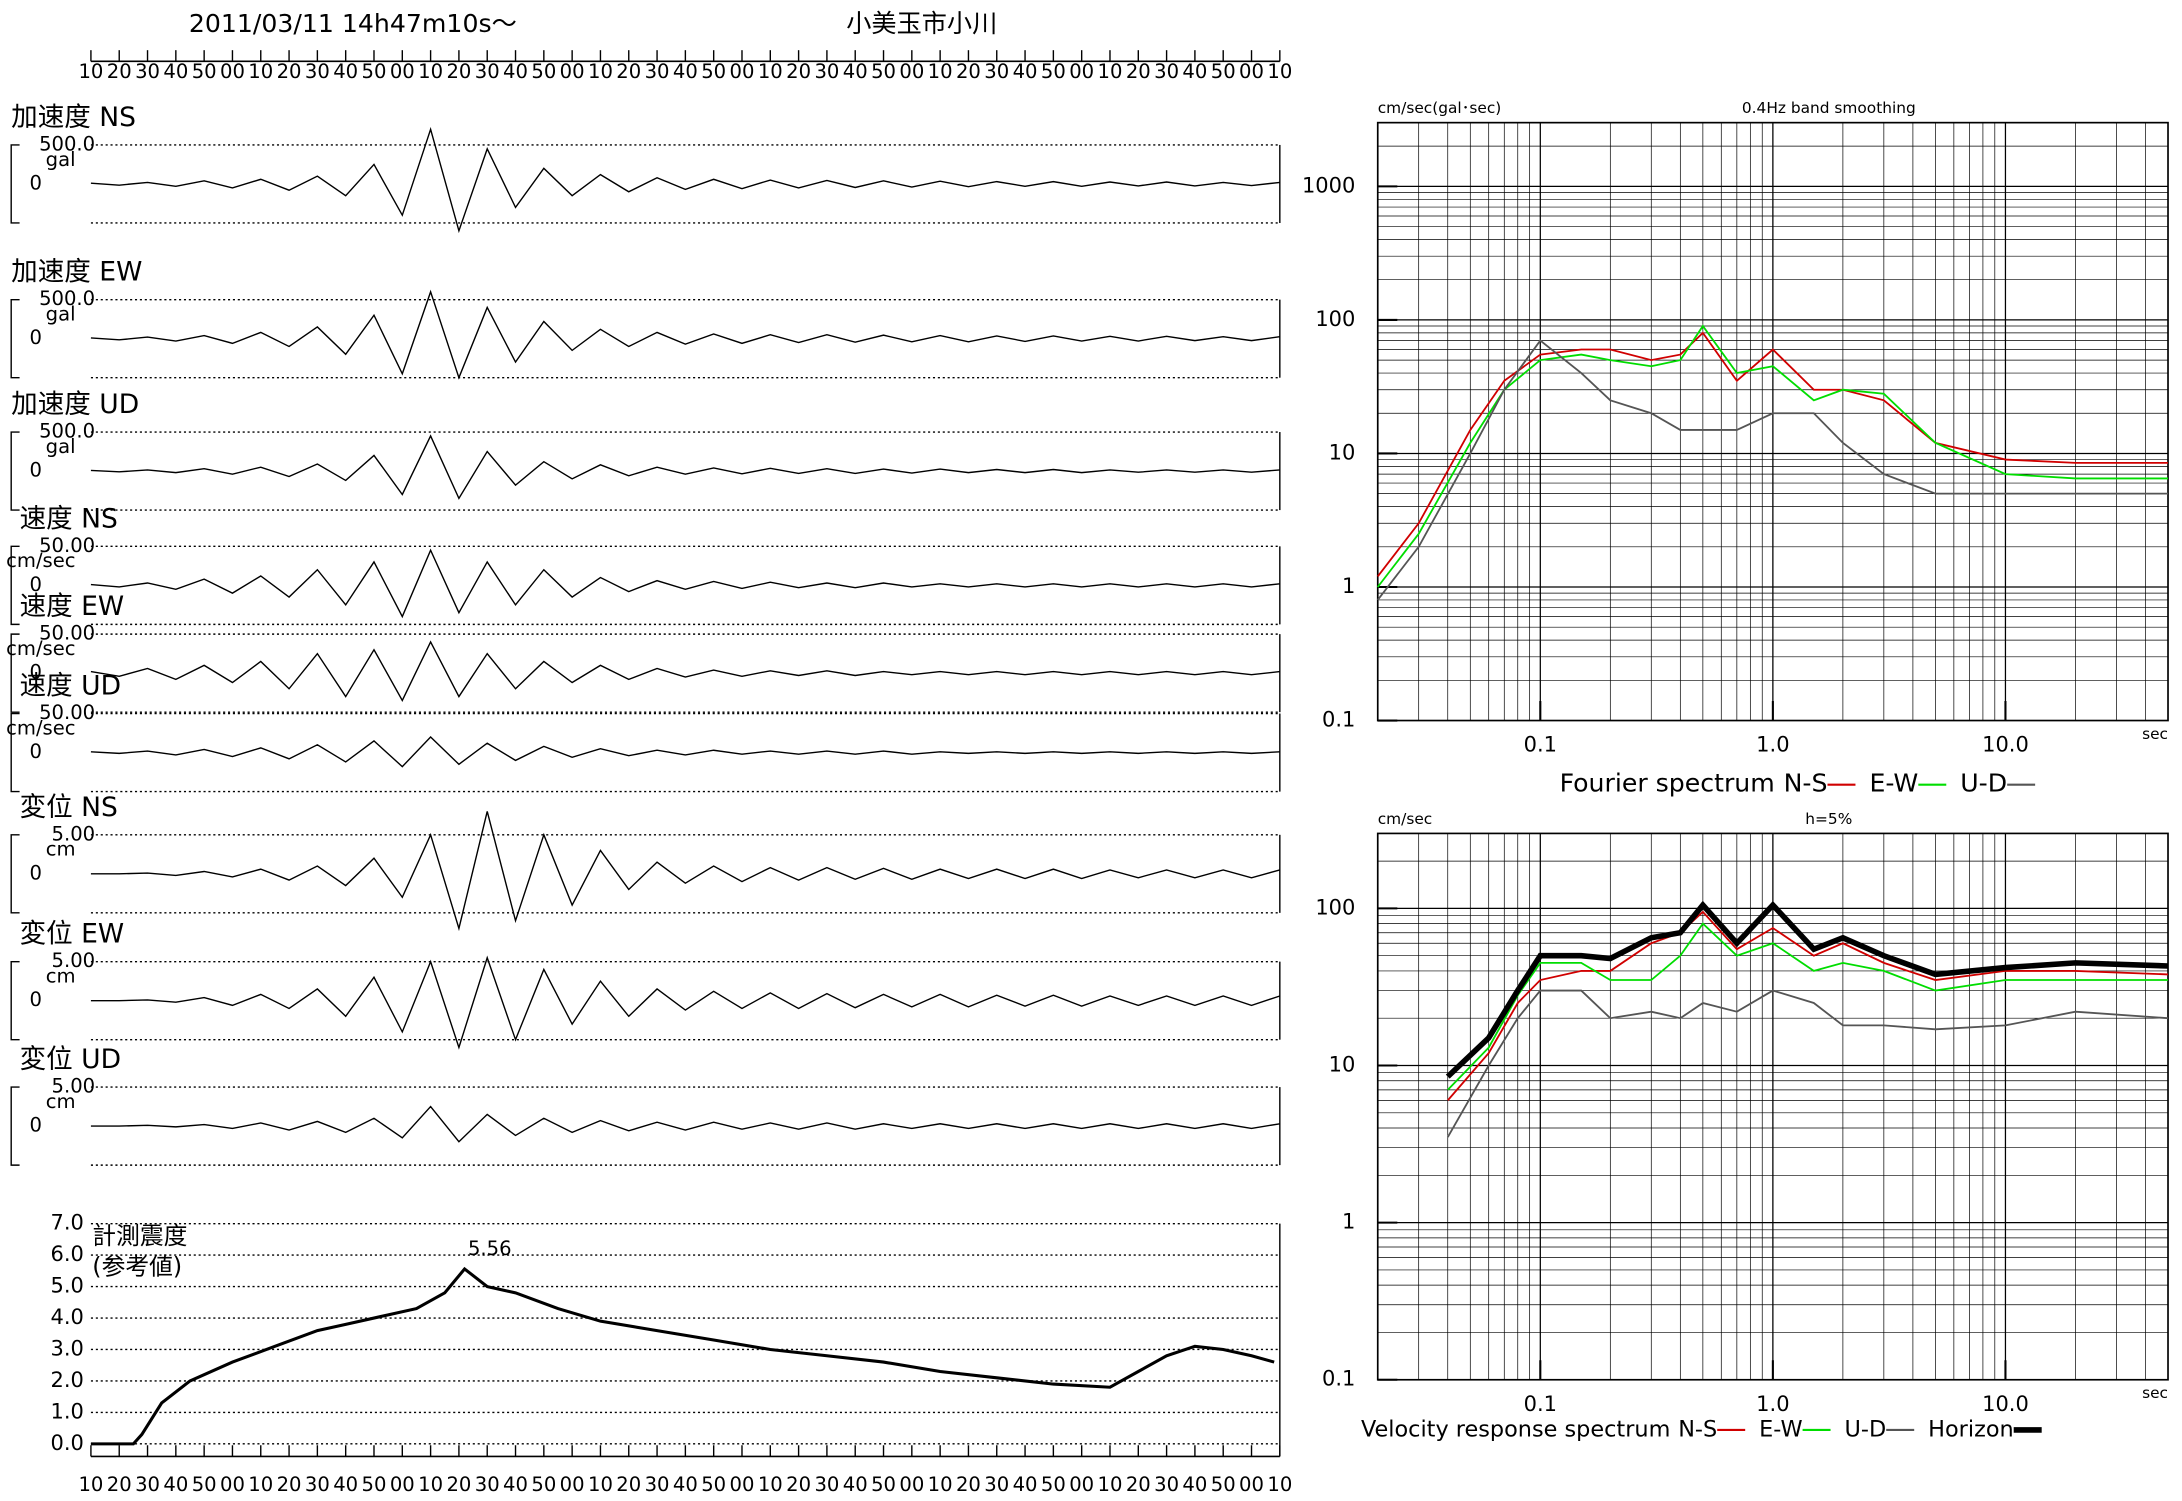  I want to click on y-tick-label: 7.0, so click(67, 1223).